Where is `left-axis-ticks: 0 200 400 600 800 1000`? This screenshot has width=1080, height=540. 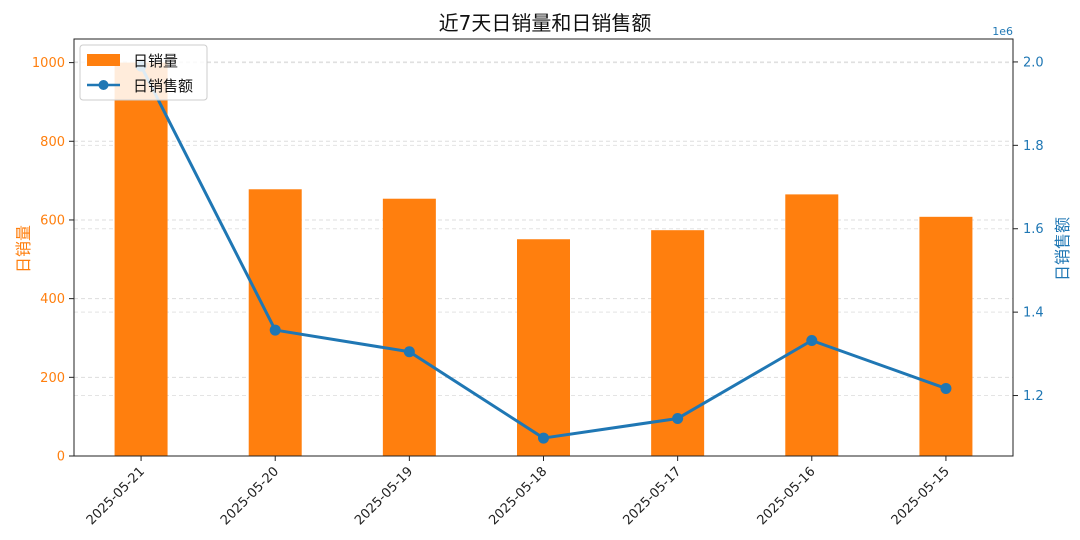 left-axis-ticks: 0 200 400 600 800 1000 is located at coordinates (53, 260).